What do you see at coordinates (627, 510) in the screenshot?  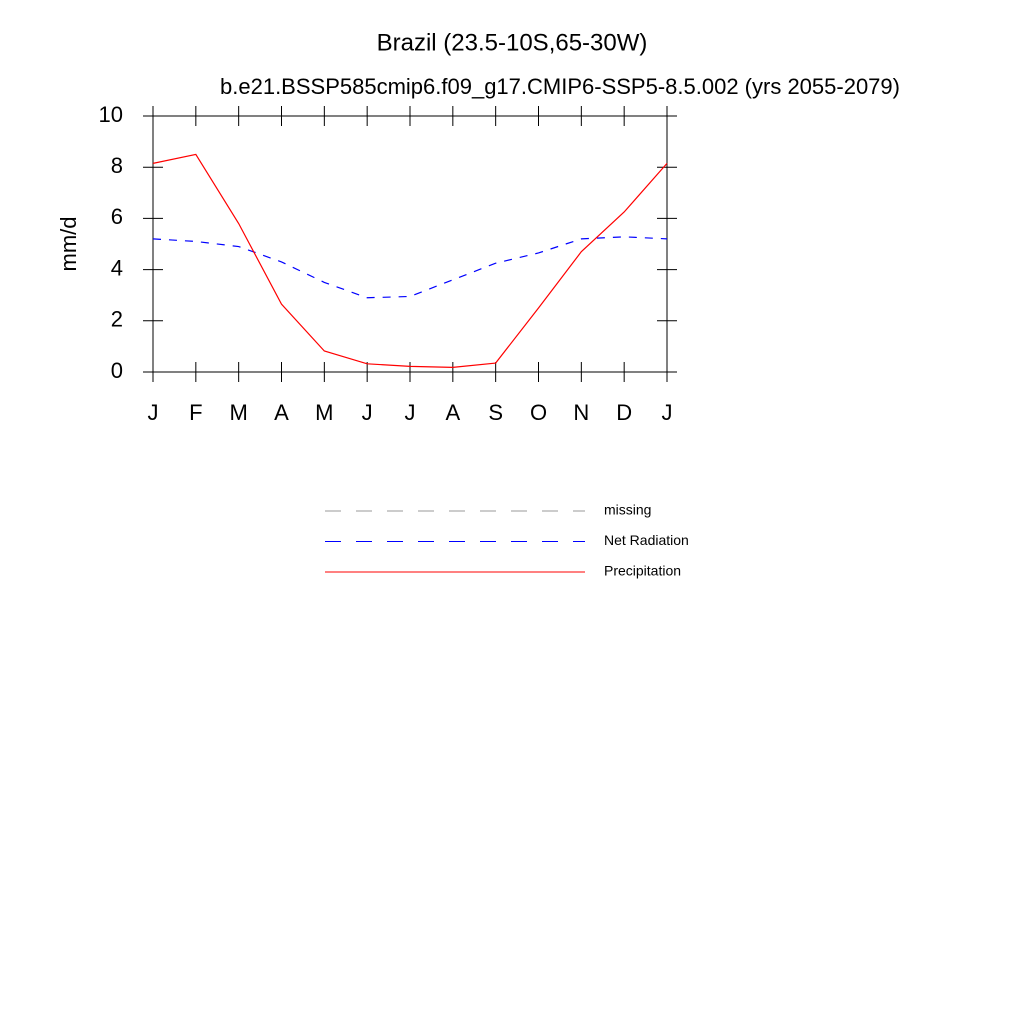 I see `legend-label: missing` at bounding box center [627, 510].